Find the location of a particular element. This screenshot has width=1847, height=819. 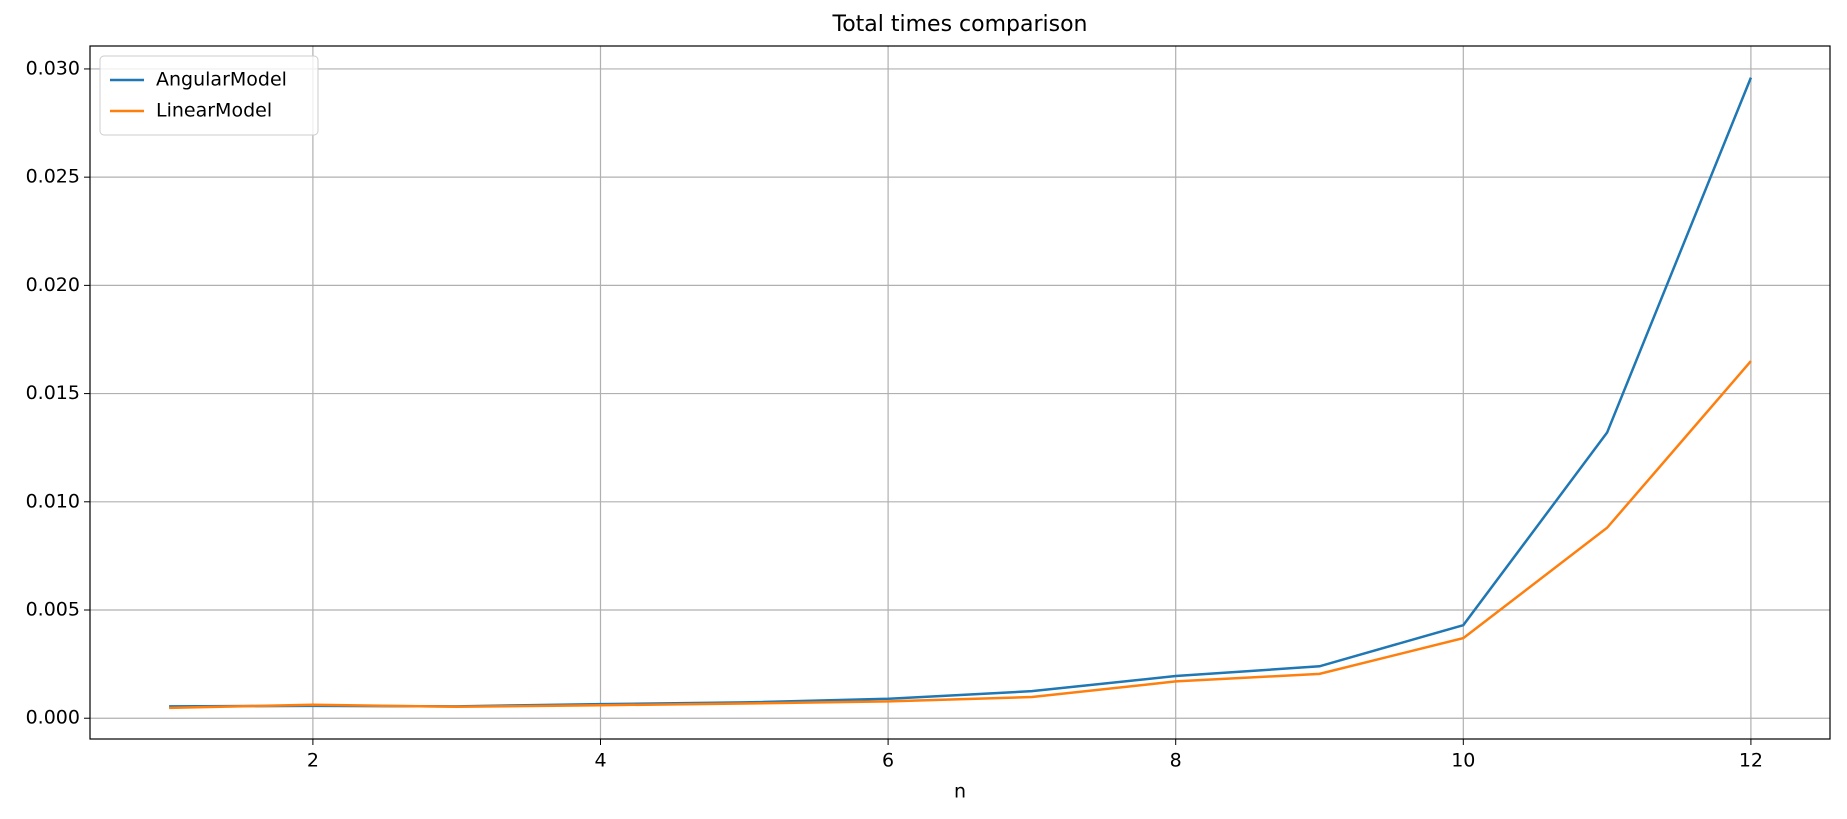

y-tick-label: 0.020 is located at coordinates (53, 285).